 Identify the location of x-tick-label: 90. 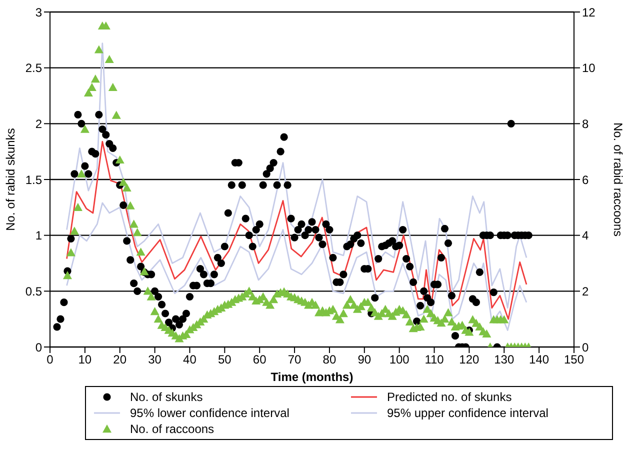
(365, 359).